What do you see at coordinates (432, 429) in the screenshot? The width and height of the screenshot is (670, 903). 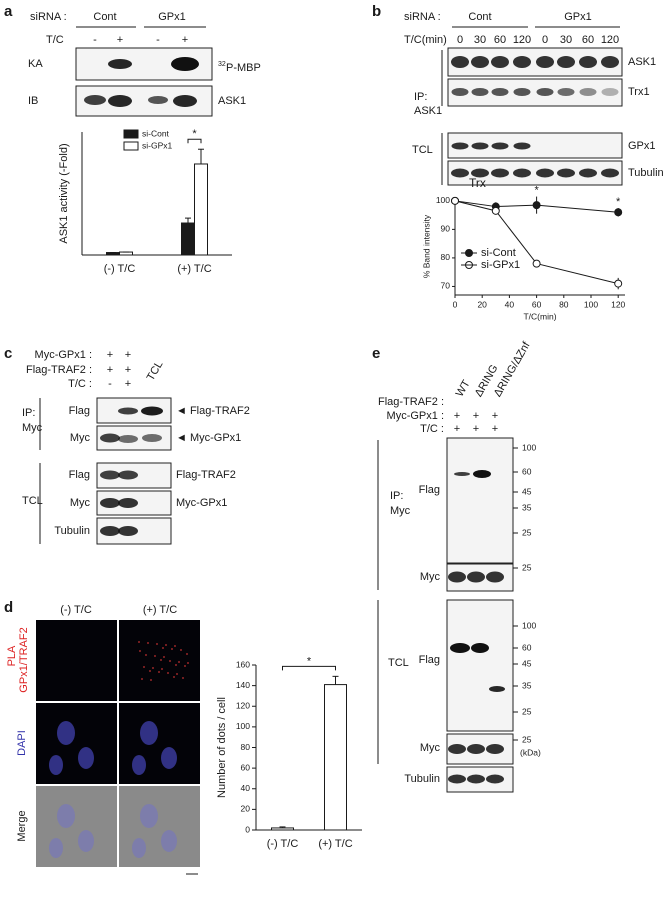 I see `label: T/C :` at bounding box center [432, 429].